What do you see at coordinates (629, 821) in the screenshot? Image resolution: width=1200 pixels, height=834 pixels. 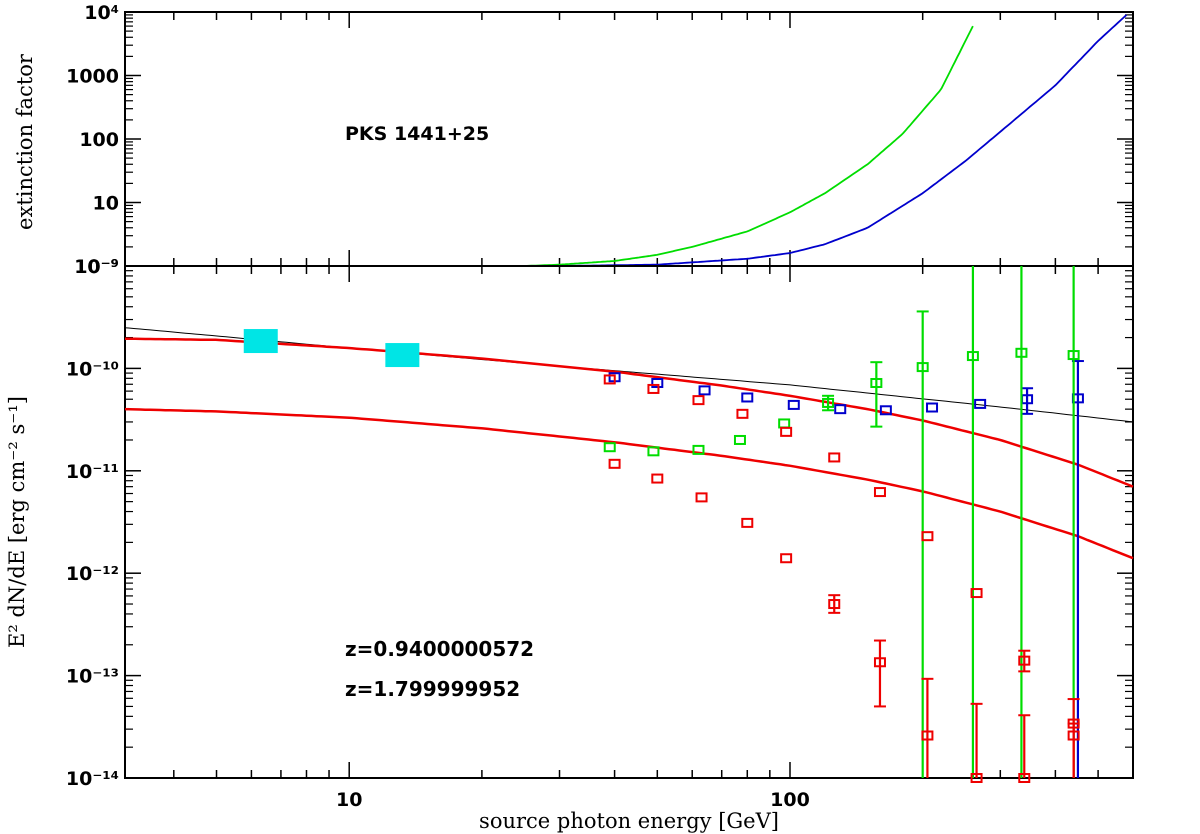 I see `x-axis-label: source photon energy [GeV]` at bounding box center [629, 821].